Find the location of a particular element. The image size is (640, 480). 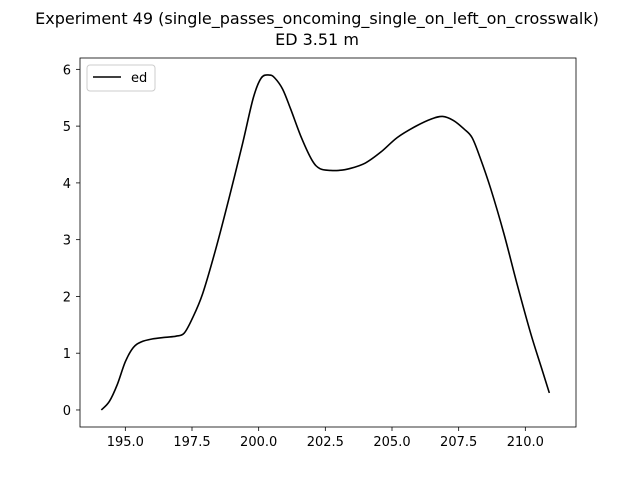

x-tick-label: 202.5 is located at coordinates (325, 442).